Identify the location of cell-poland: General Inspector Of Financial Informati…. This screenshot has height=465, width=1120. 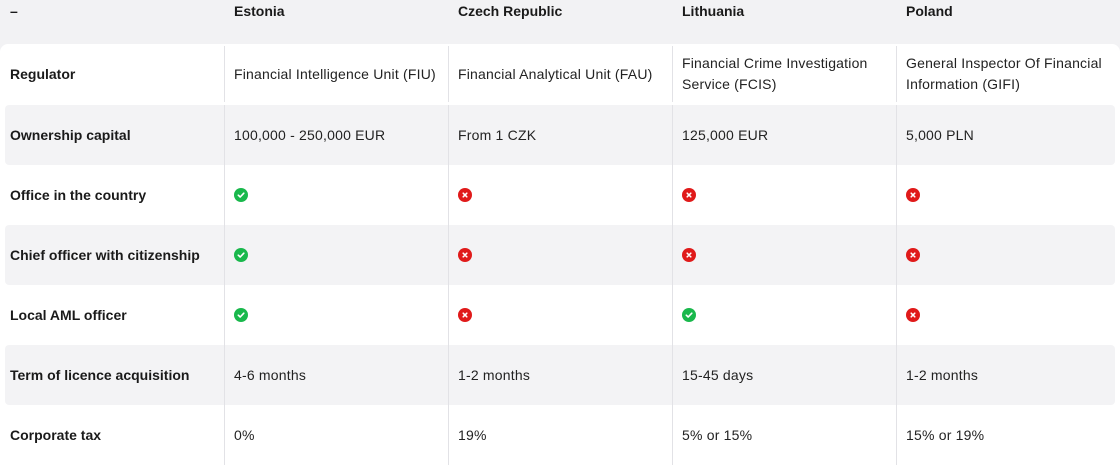
(1008, 74).